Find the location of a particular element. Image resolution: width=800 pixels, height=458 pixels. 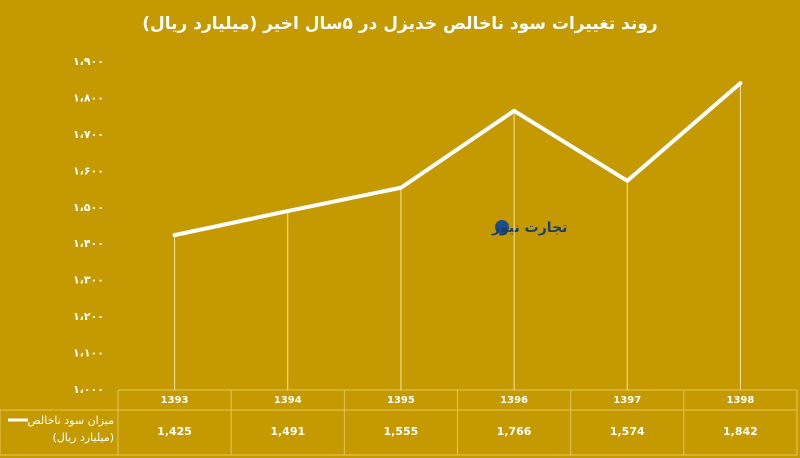

legend-label: میزان سود ناخالص (میلیارد ریال) is located at coordinates (70, 429).